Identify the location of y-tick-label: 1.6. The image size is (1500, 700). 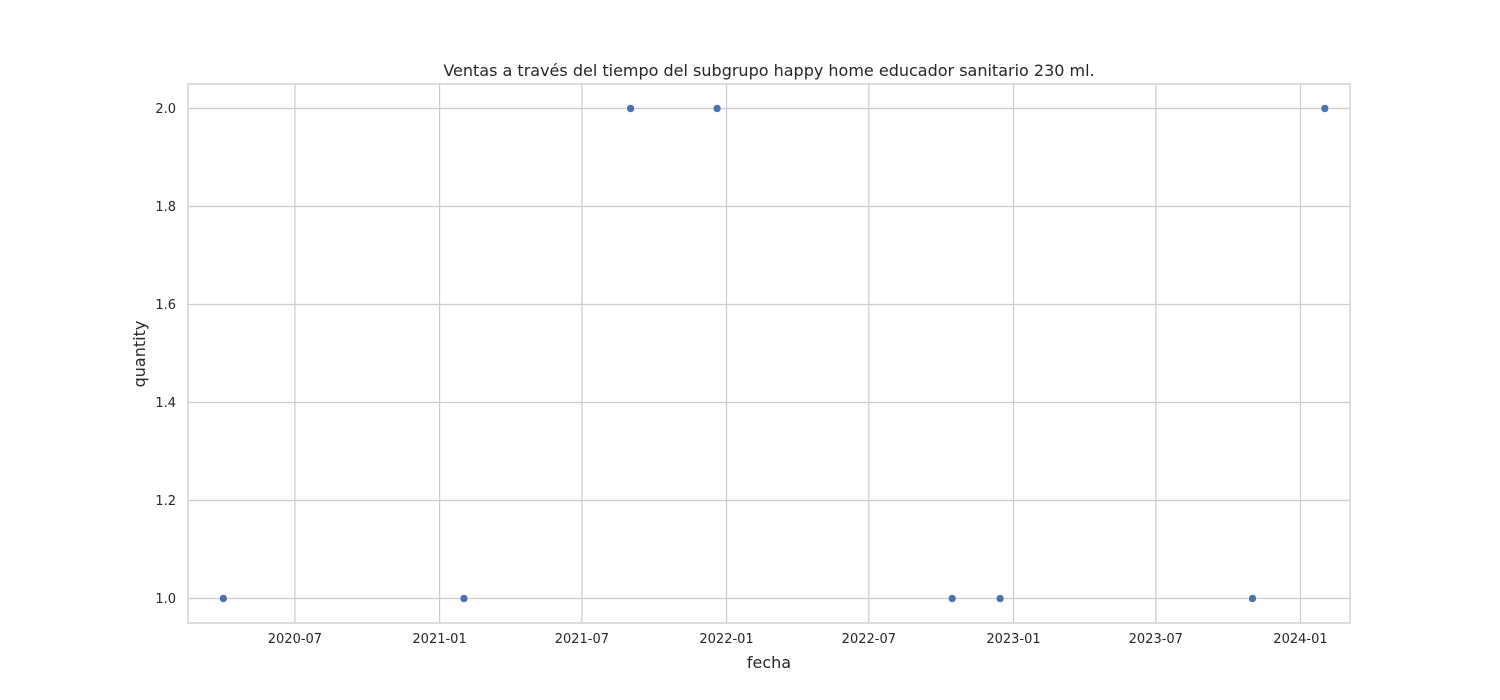
(165, 305).